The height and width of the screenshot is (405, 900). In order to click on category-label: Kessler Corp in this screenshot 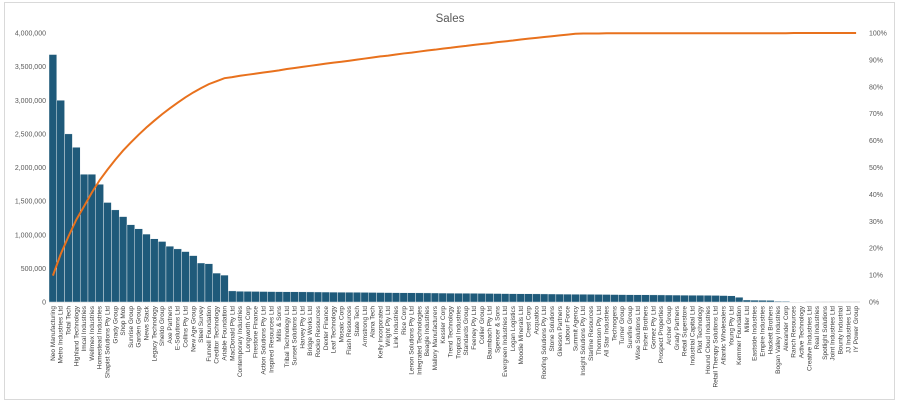, I will do `click(443, 325)`.